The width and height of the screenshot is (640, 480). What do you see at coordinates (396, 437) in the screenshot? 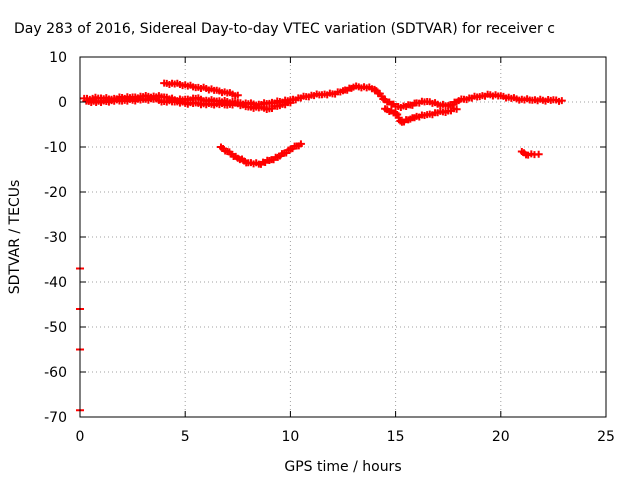
I see `x-tick-label: 15` at bounding box center [396, 437].